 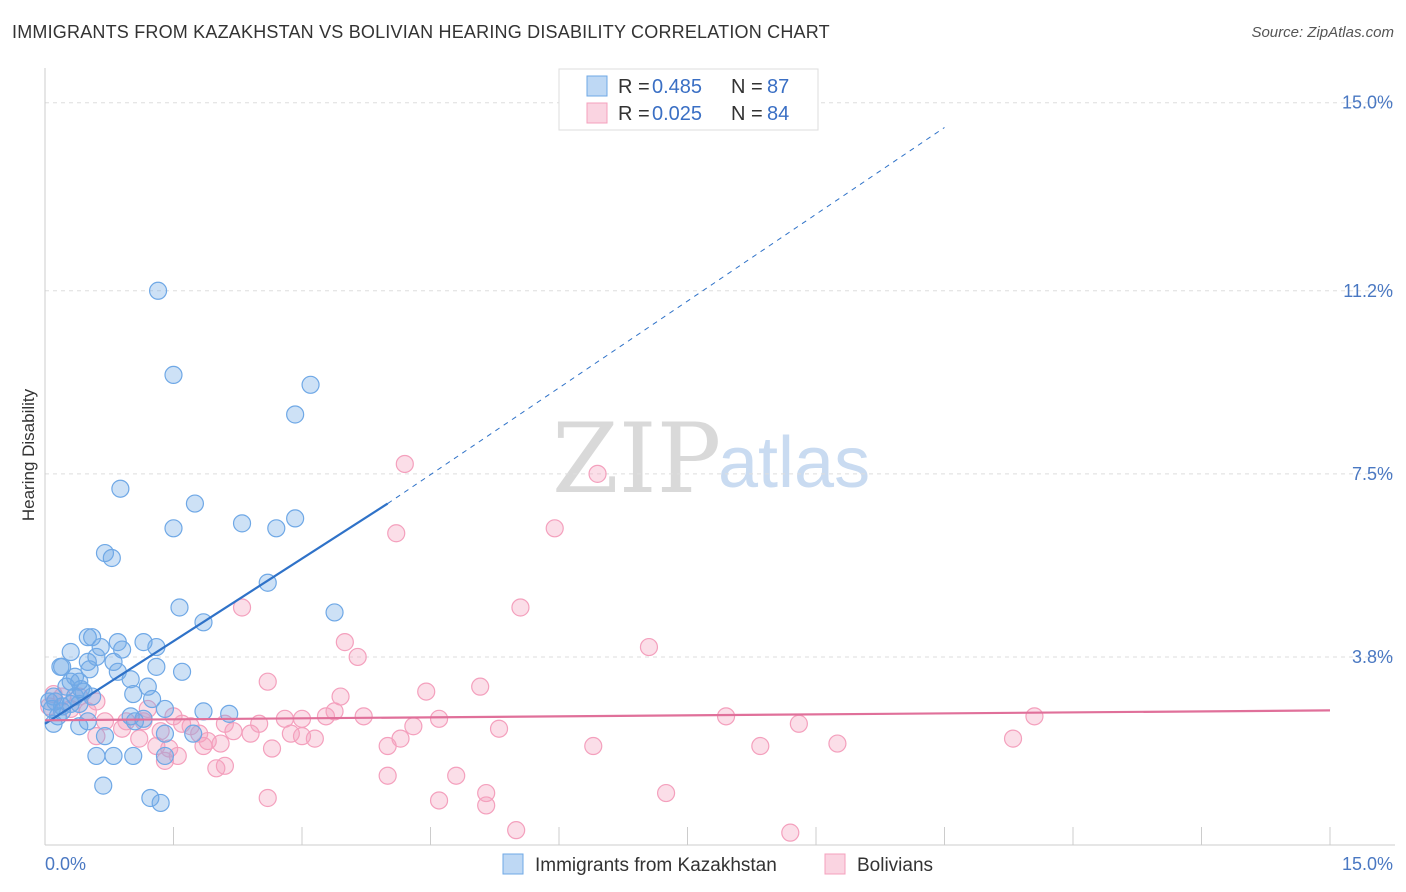 What do you see at coordinates (677, 114) in the screenshot?
I see `legend-r-value-bolivians: 0.025` at bounding box center [677, 114].